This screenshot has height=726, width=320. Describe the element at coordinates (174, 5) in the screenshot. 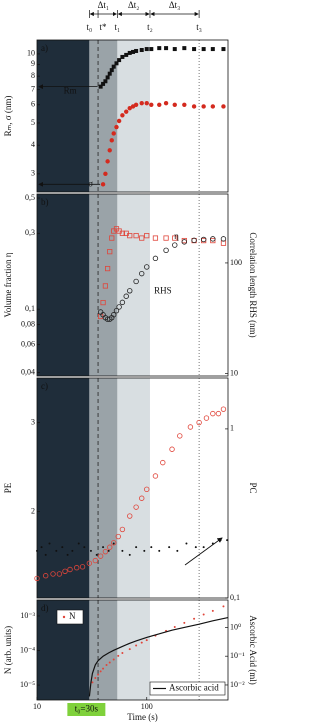

I see `phase-label: Δt₃` at that location.